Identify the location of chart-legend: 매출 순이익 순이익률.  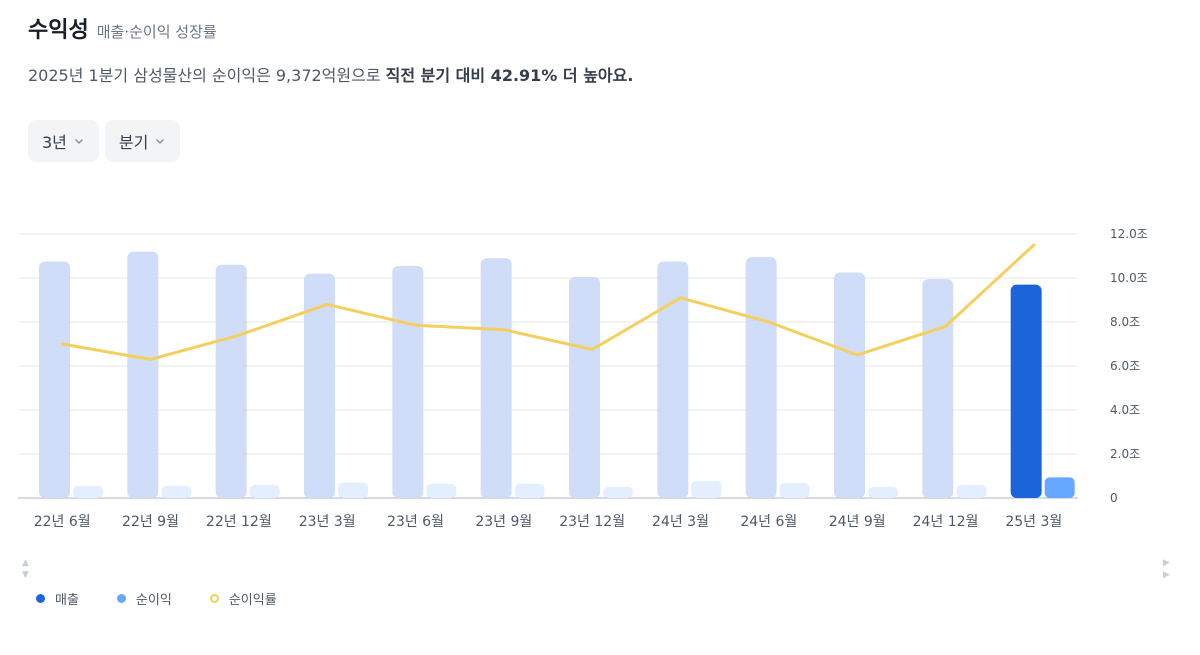
(156, 598).